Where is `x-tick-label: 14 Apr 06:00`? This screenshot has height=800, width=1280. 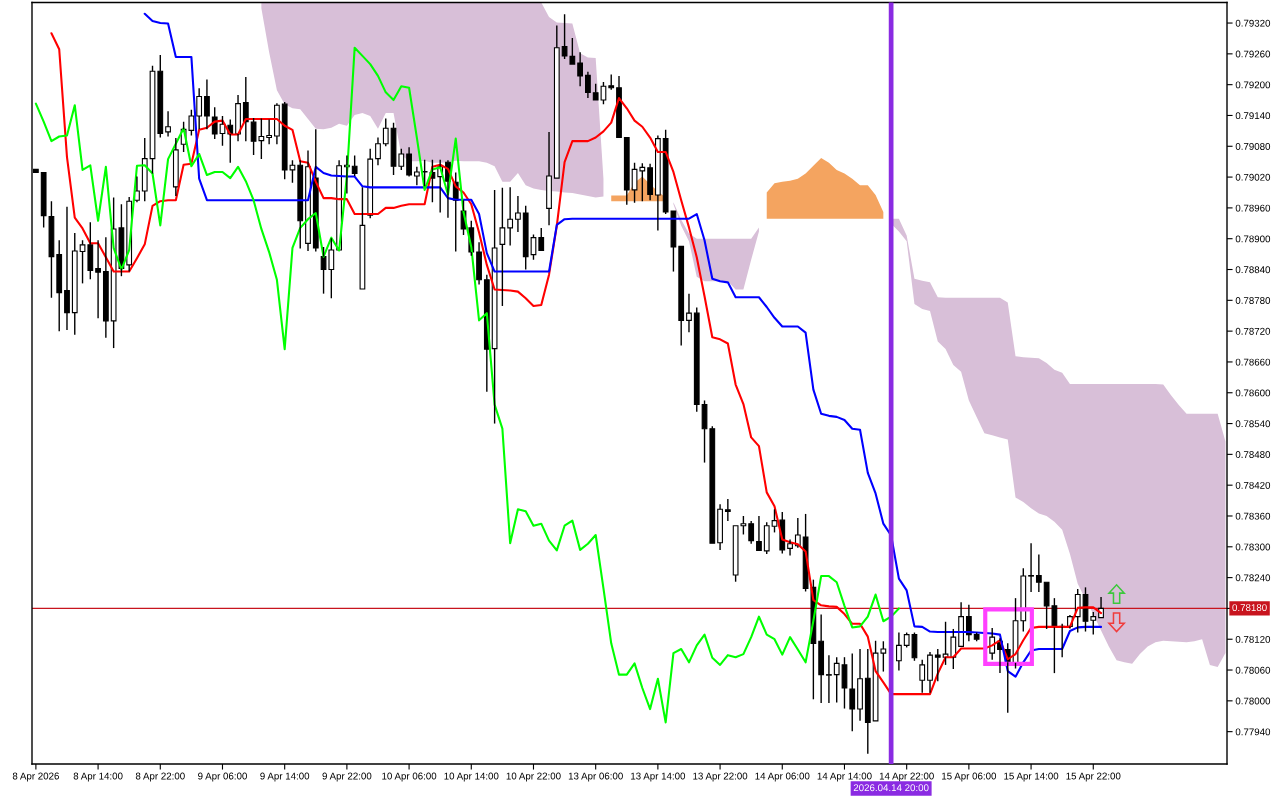
x-tick-label: 14 Apr 06:00 is located at coordinates (782, 777).